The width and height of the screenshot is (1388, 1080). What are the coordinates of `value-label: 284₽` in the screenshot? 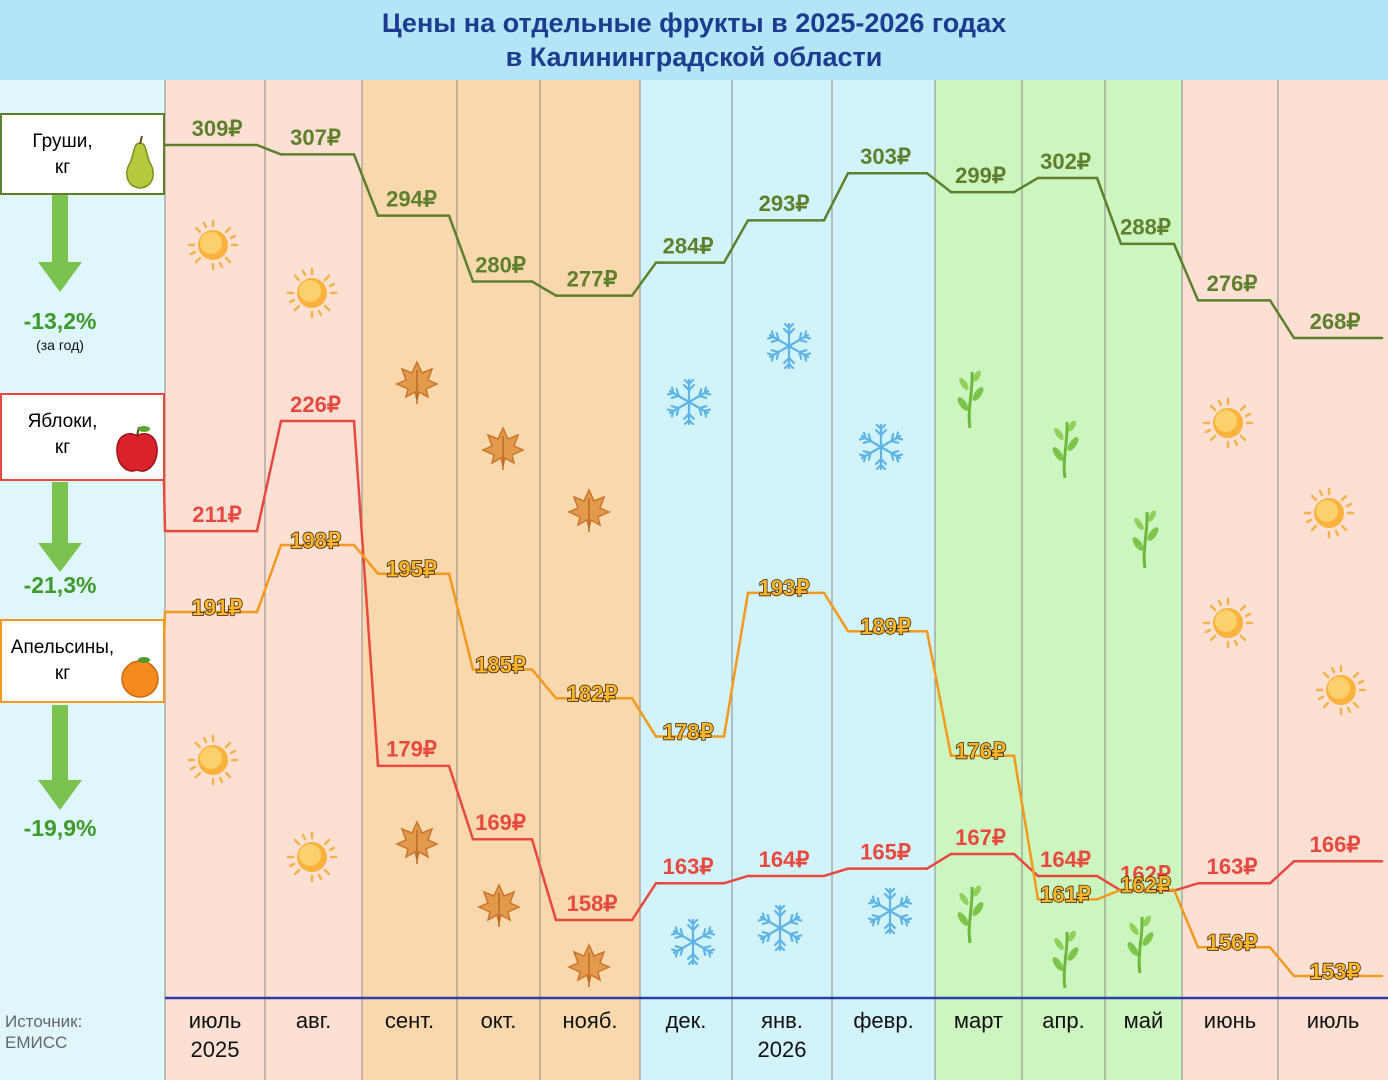 It's located at (688, 245).